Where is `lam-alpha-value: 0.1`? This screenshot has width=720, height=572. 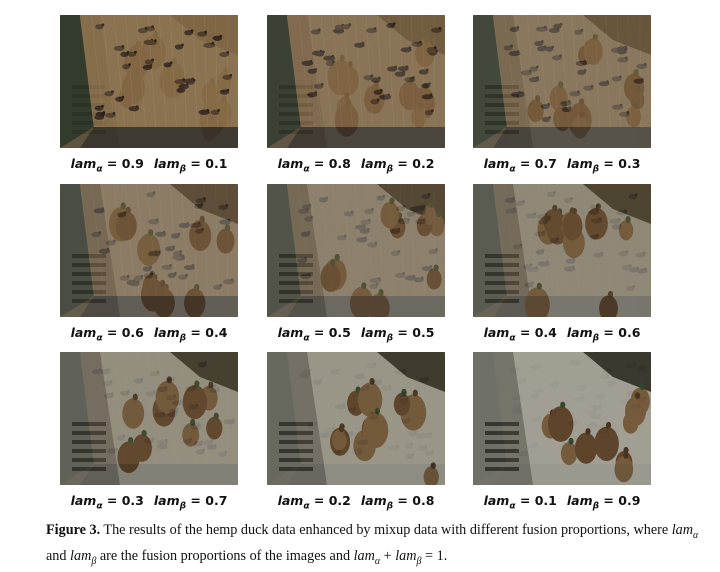
lam-alpha-value: 0.1 is located at coordinates (545, 500).